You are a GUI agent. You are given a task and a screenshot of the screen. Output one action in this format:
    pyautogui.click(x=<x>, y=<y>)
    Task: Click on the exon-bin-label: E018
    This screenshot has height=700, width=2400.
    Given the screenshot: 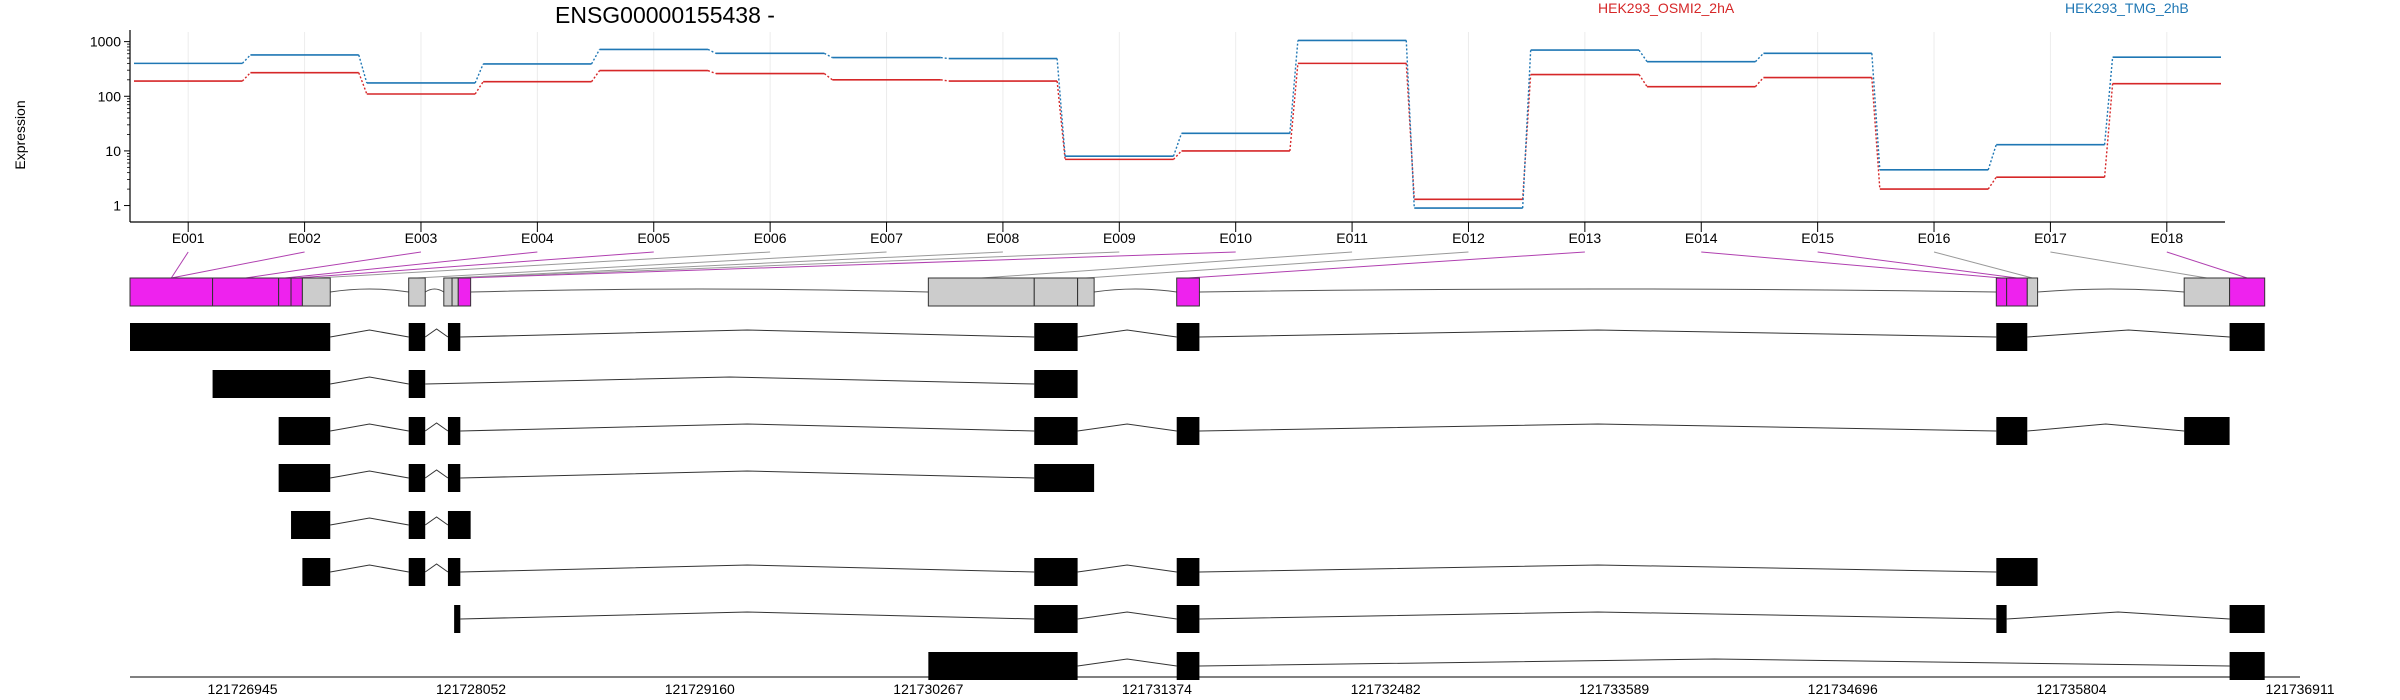 What is the action you would take?
    pyautogui.click(x=2166, y=238)
    